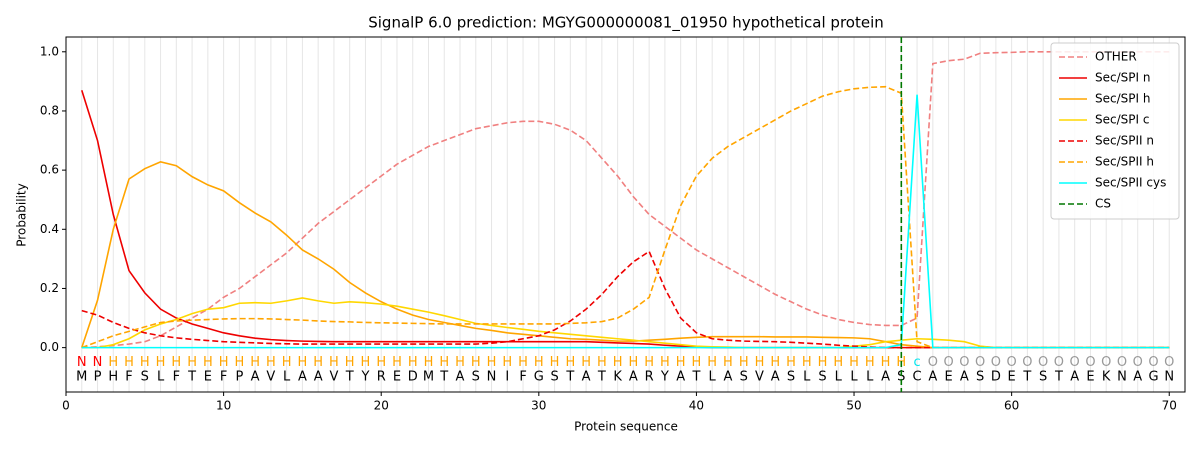 The width and height of the screenshot is (1200, 450). What do you see at coordinates (1011, 406) in the screenshot?
I see `x-tick-label: 60` at bounding box center [1011, 406].